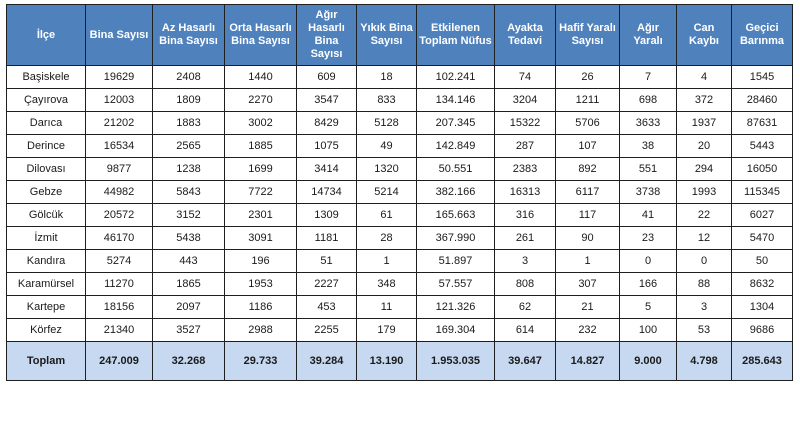 Image resolution: width=800 pixels, height=442 pixels. I want to click on value-cell: 3, so click(525, 261).